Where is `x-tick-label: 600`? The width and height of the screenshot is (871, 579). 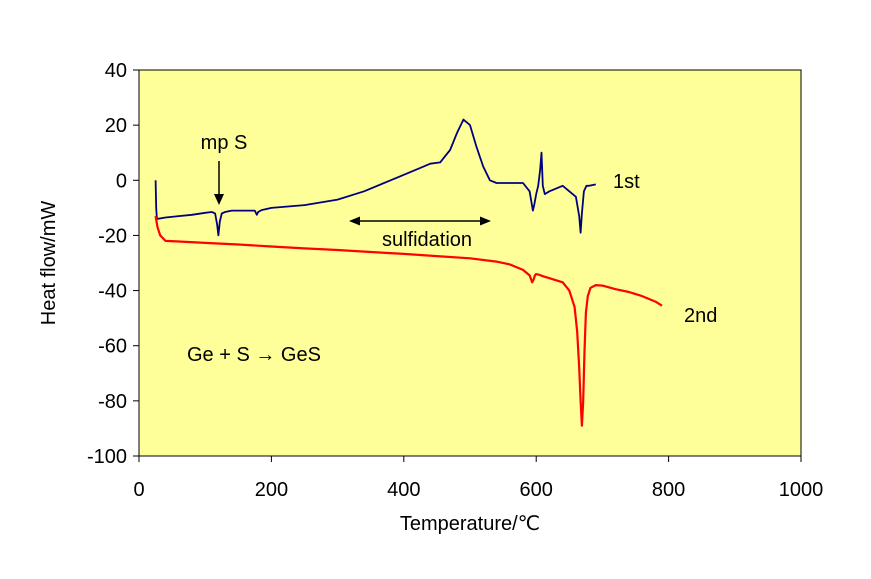
x-tick-label: 600 is located at coordinates (536, 490).